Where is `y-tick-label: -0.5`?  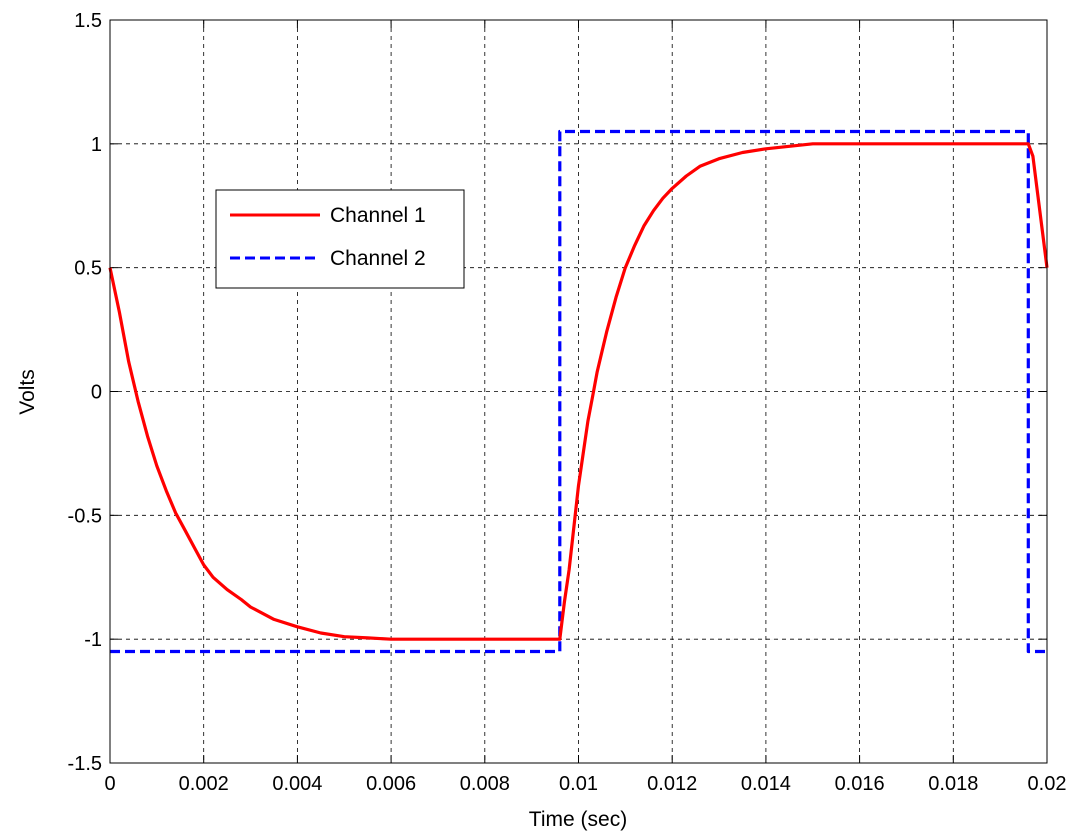 y-tick-label: -0.5 is located at coordinates (85, 516).